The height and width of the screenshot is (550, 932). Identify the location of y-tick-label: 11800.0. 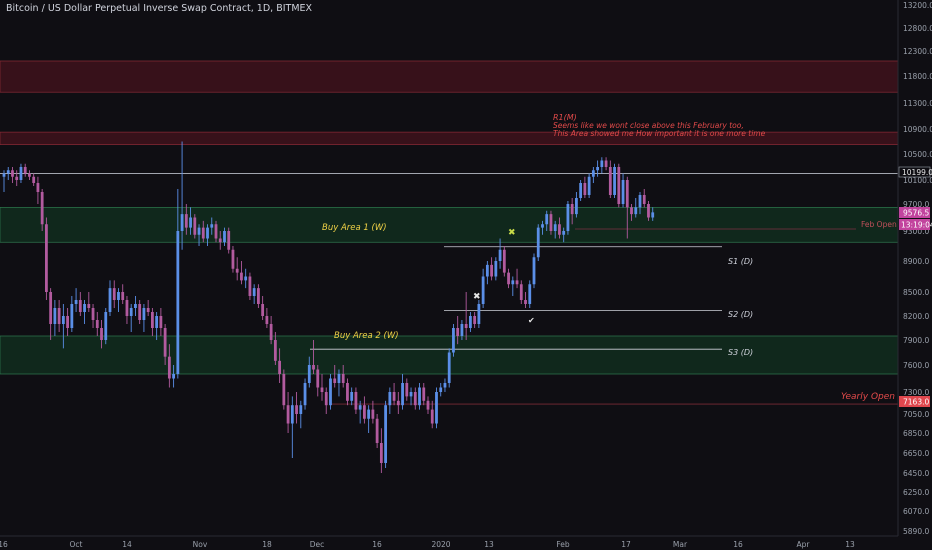
(917, 76).